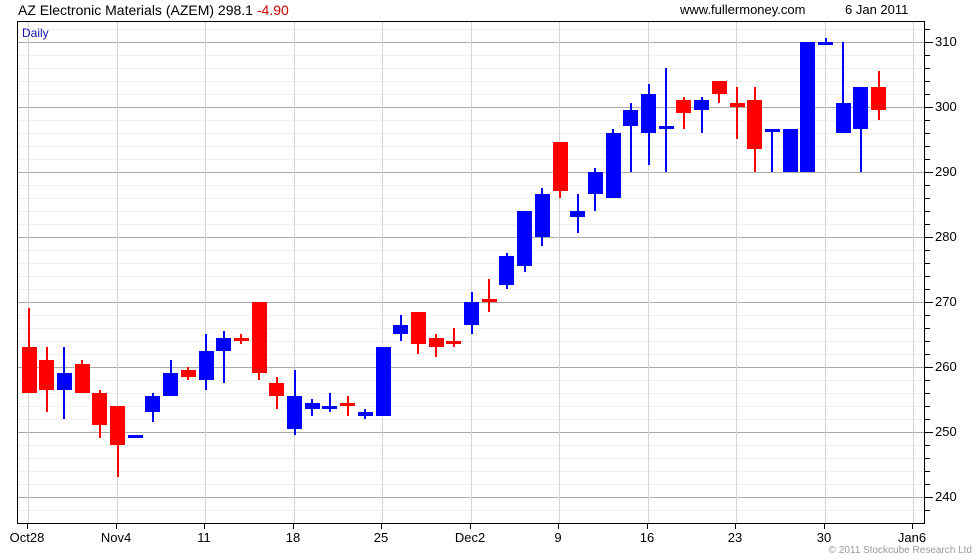 The image size is (980, 560). Describe the element at coordinates (293, 537) in the screenshot. I see `x-axis-label: 18` at that location.